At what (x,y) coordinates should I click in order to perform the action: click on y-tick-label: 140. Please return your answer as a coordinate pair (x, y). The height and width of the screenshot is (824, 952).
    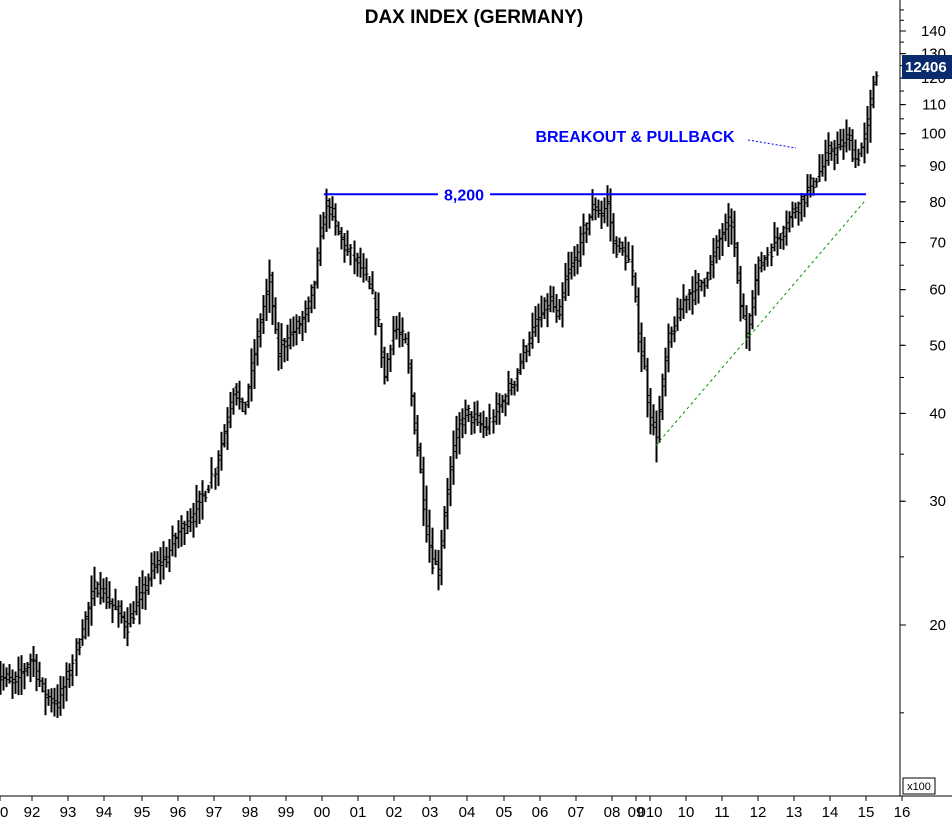
    Looking at the image, I should click on (933, 31).